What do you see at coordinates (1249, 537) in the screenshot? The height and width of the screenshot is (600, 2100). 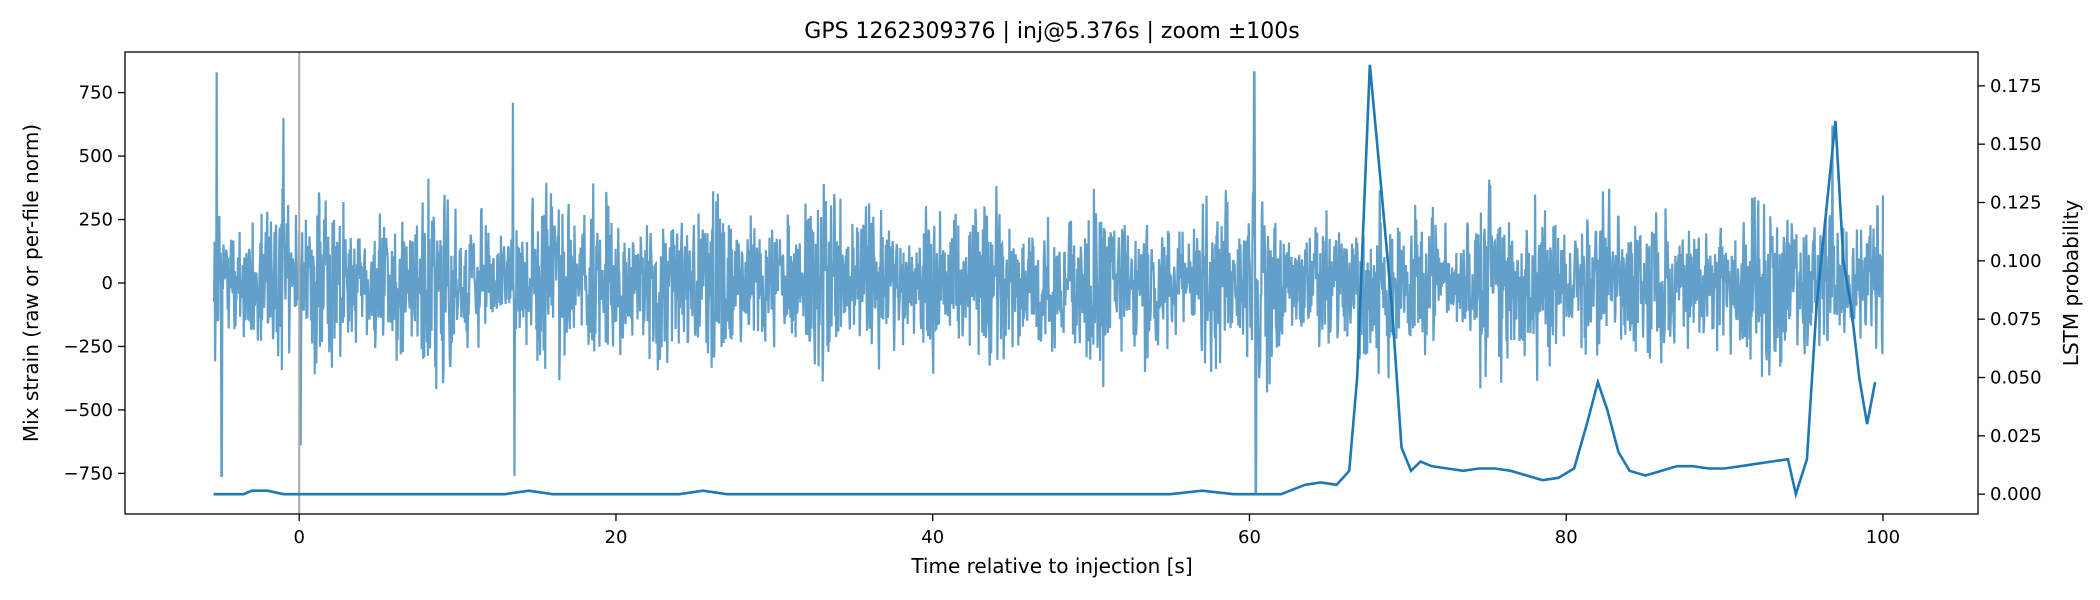 I see `x-tick-label: 60` at bounding box center [1249, 537].